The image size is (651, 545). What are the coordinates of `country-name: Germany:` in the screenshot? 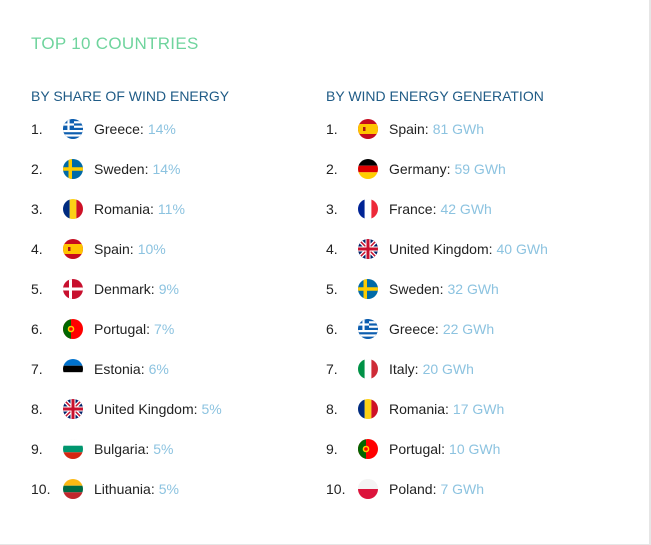 It's located at (420, 169).